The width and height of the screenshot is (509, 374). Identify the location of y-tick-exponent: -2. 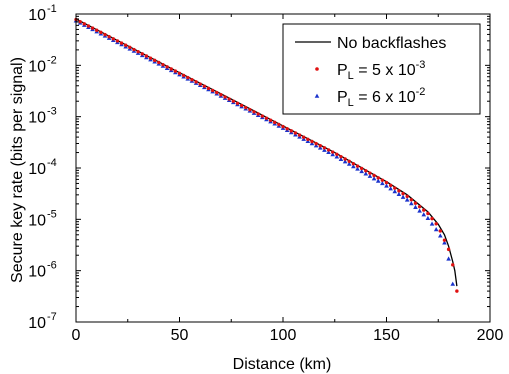
(52, 60).